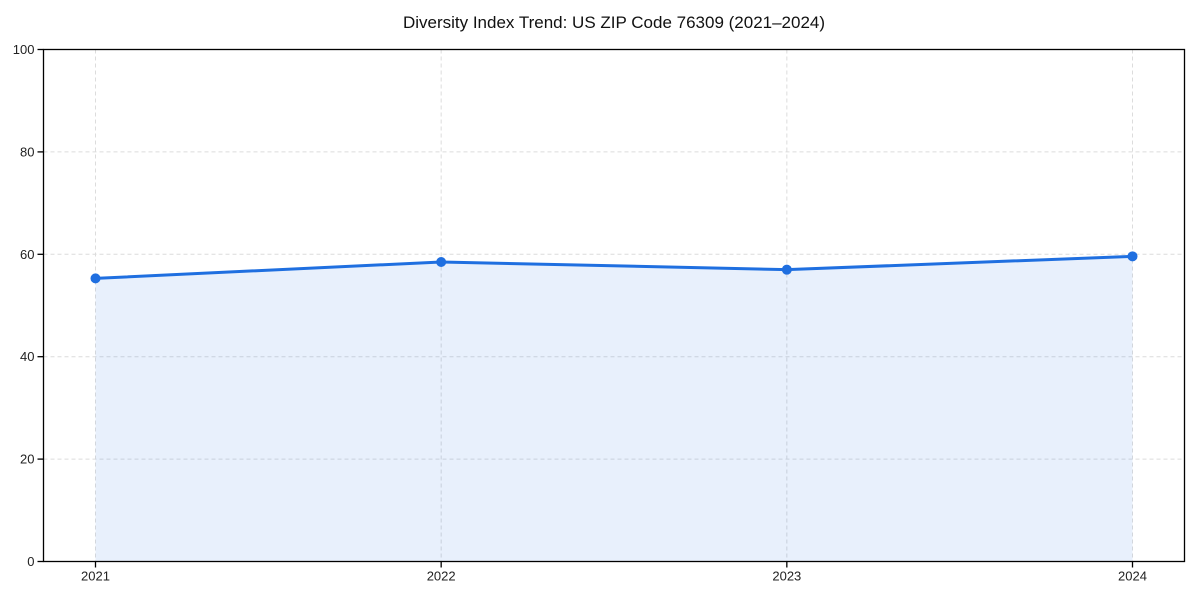  What do you see at coordinates (1132, 256) in the screenshot?
I see `data-point-2024` at bounding box center [1132, 256].